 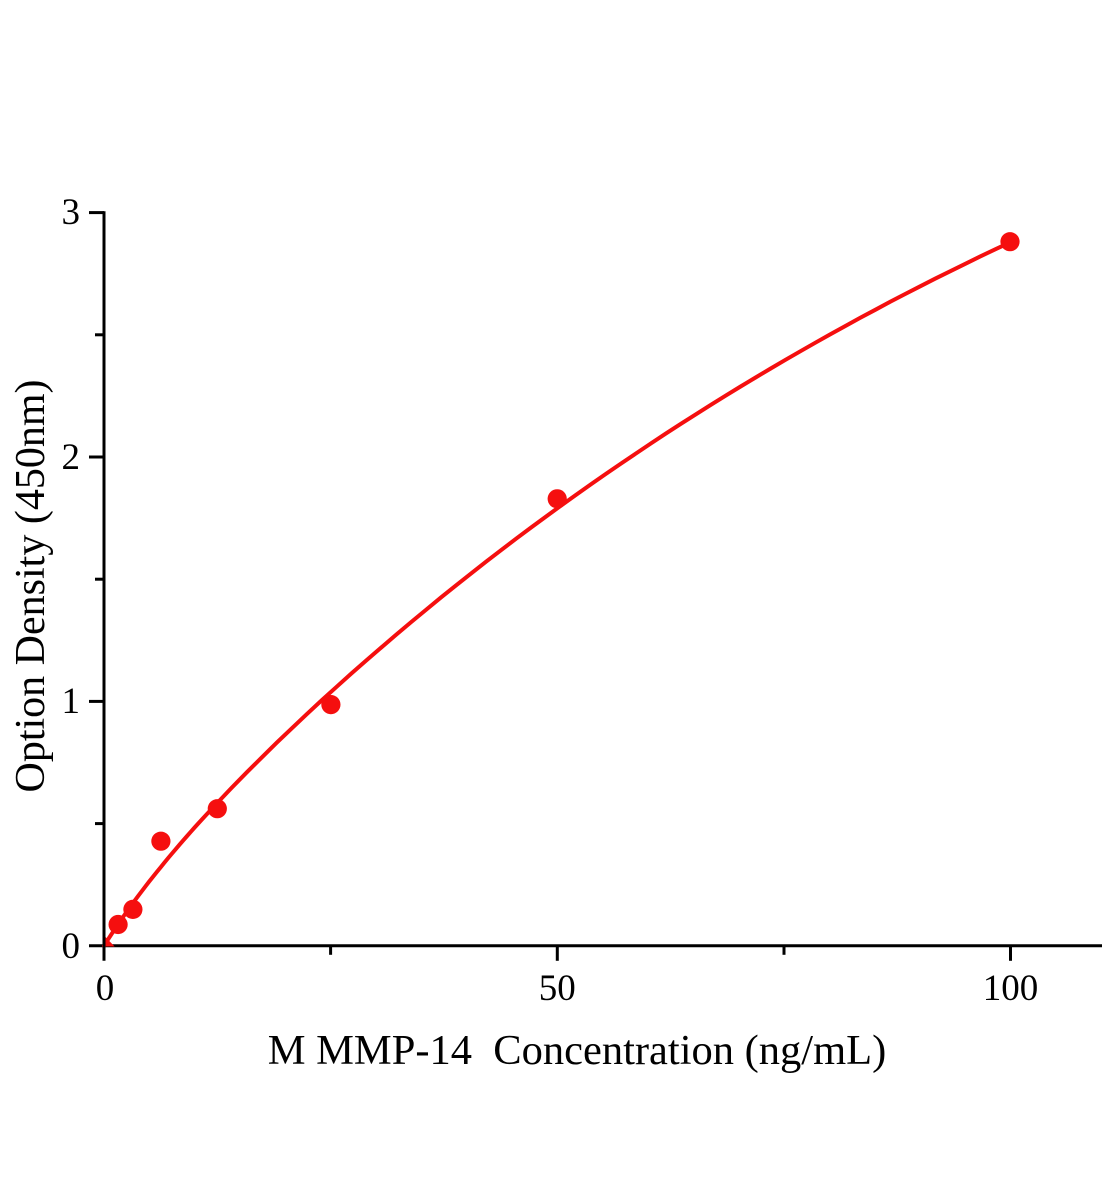 I want to click on svg-text: 50, so click(x=557, y=988).